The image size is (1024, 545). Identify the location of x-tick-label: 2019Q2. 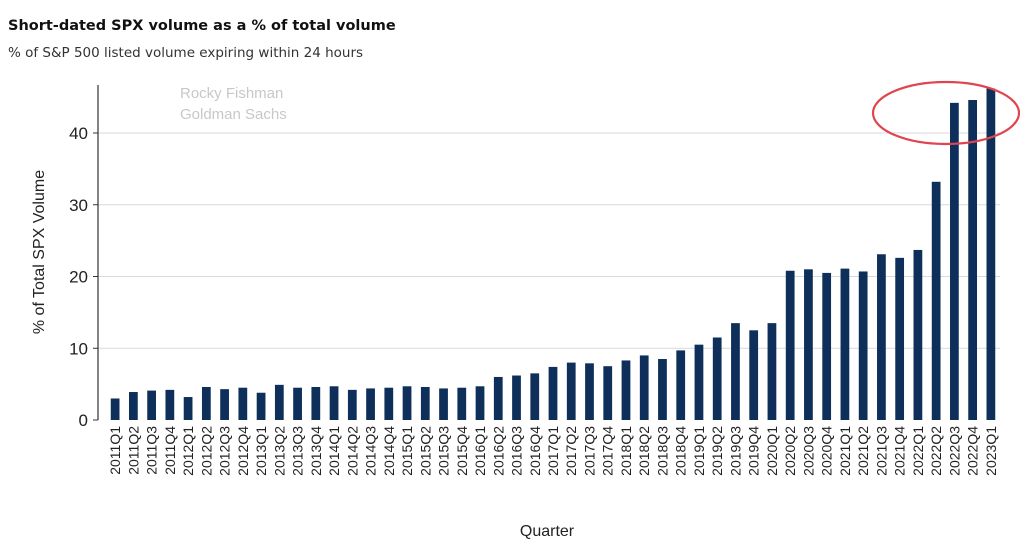
(717, 451).